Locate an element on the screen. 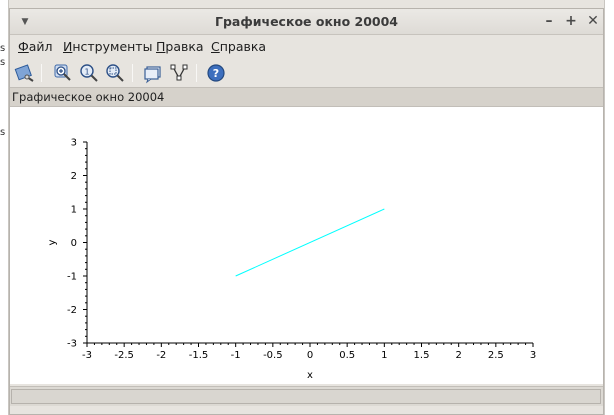 This screenshot has height=415, width=614. x-tick-label: 3 is located at coordinates (533, 355).